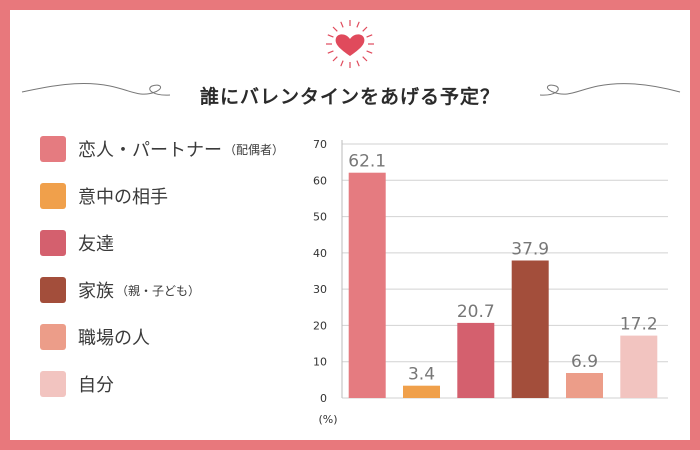 Image resolution: width=700 pixels, height=450 pixels. I want to click on legend-item-self: 自分, so click(78, 384).